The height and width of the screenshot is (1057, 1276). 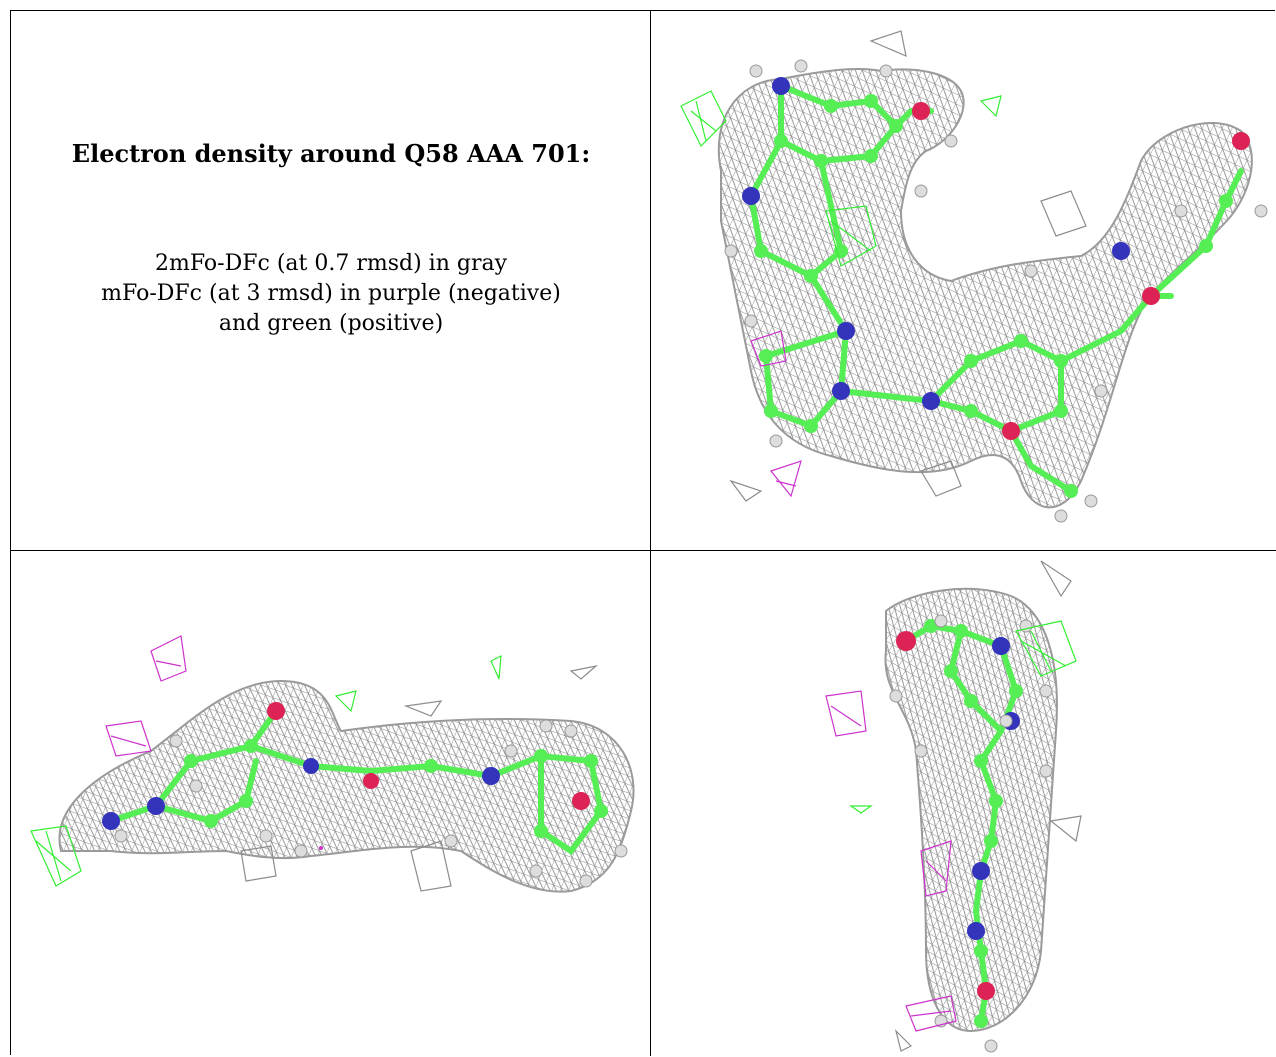 I want to click on end-view-render, so click(x=953, y=806).